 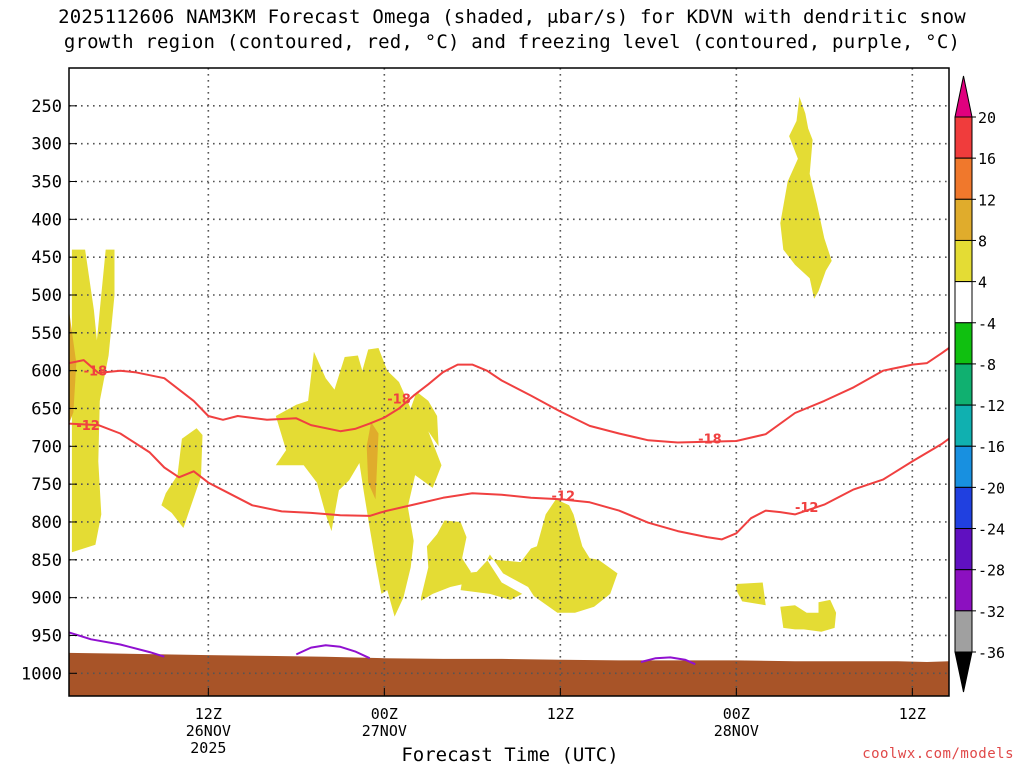 I want to click on x-tick-label-h18: 00Z, so click(x=384, y=714).